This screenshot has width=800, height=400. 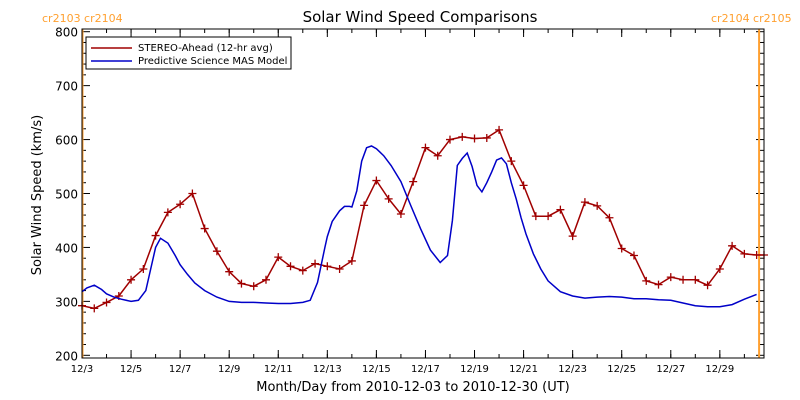 I want to click on carrington-label-right: cr2104 cr2105, so click(x=751, y=18).